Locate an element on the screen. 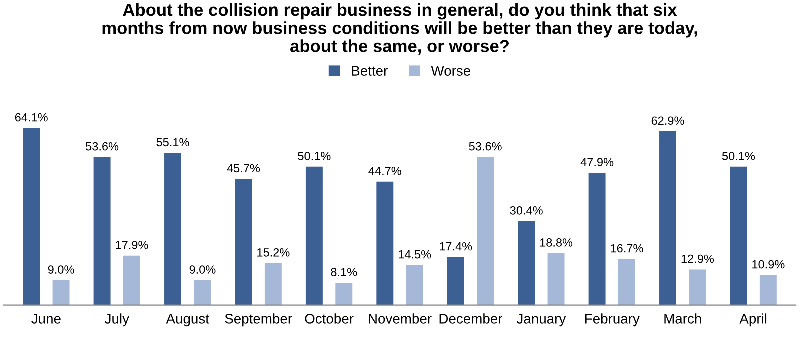 This screenshot has width=800, height=345. data-label: 15.2% is located at coordinates (274, 252).